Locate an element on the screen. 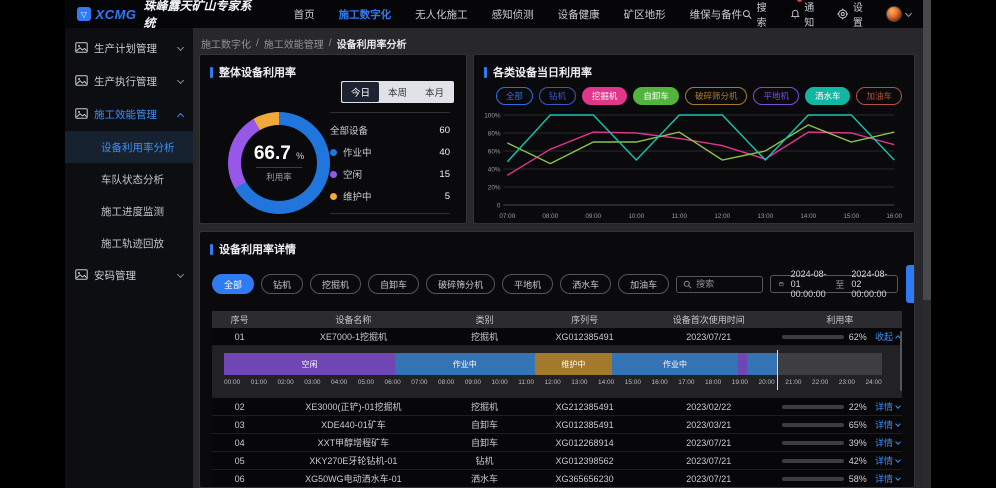 This screenshot has height=488, width=996. cell-name: XXT甲醇增程矿车 is located at coordinates (353, 443).